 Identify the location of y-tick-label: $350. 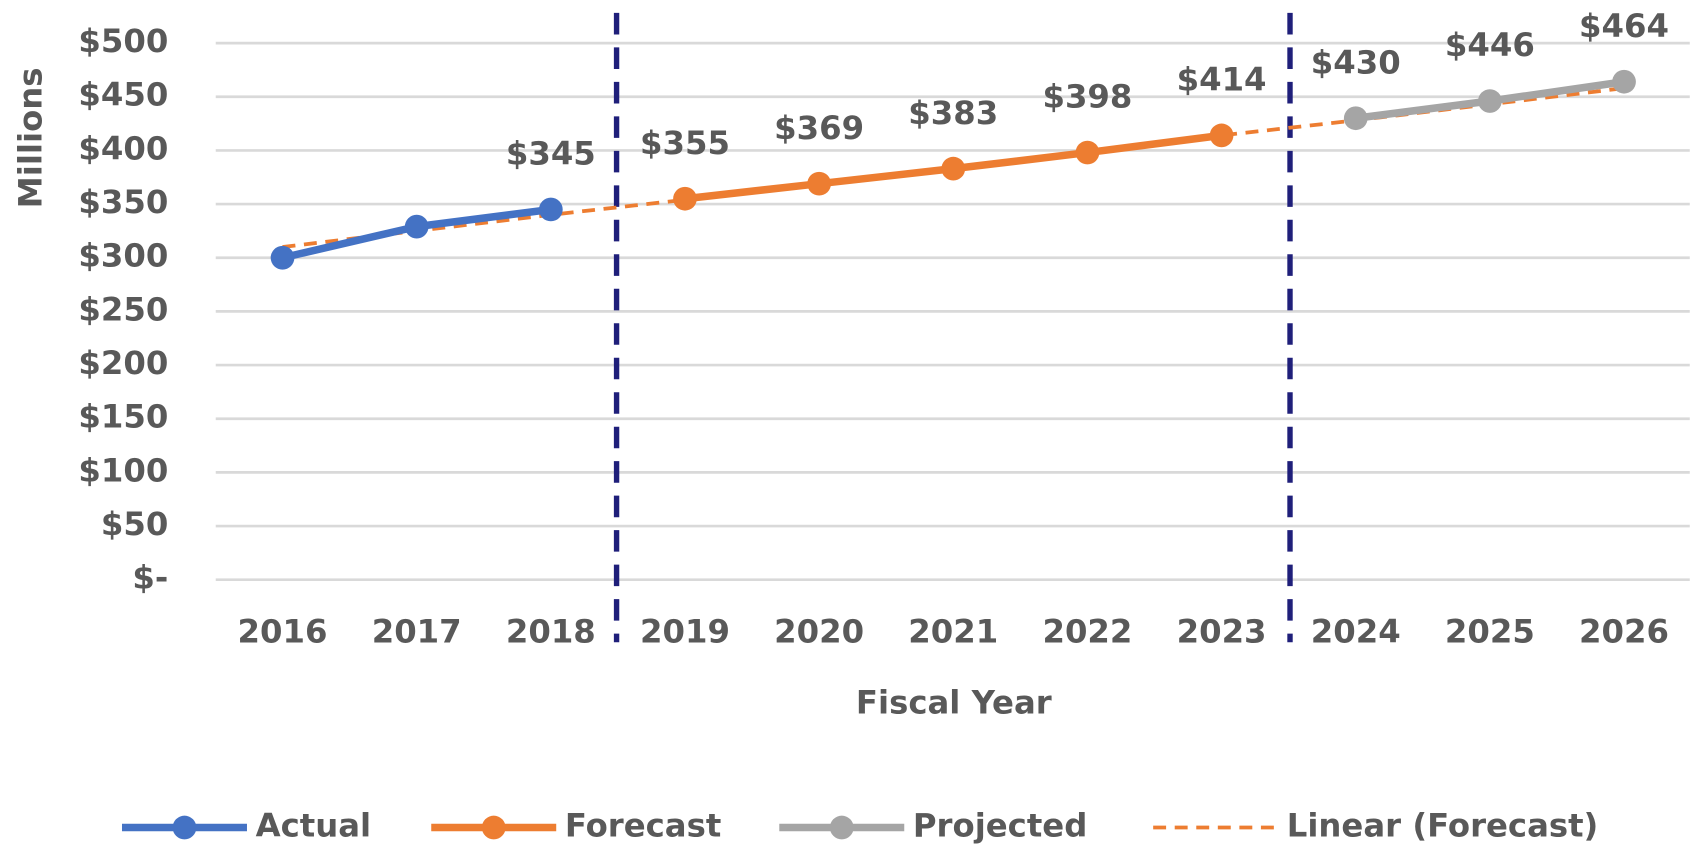
(123, 202).